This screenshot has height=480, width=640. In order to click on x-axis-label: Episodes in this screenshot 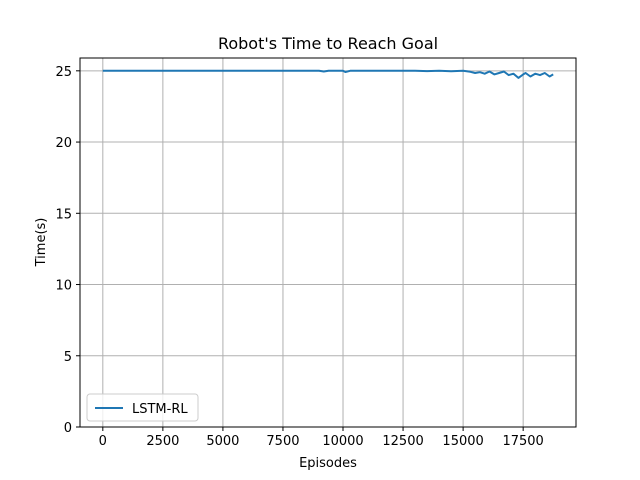, I will do `click(328, 463)`.